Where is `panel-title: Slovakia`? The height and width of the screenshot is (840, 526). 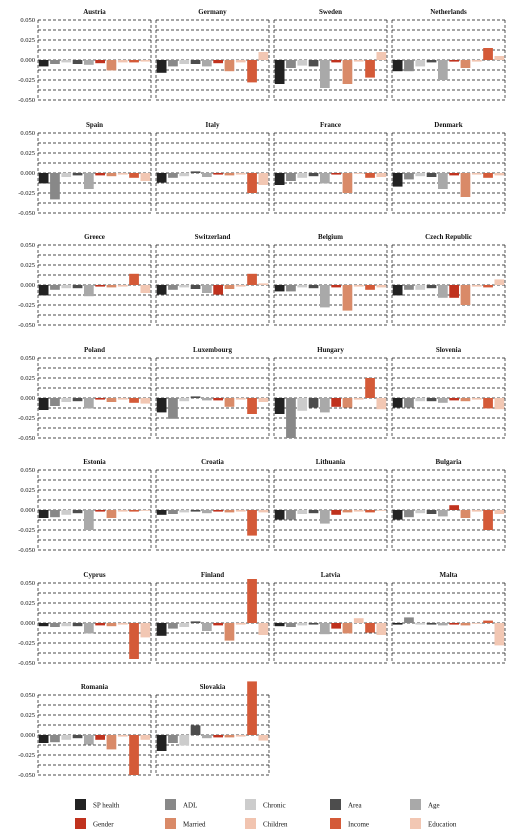 panel-title: Slovakia is located at coordinates (213, 687).